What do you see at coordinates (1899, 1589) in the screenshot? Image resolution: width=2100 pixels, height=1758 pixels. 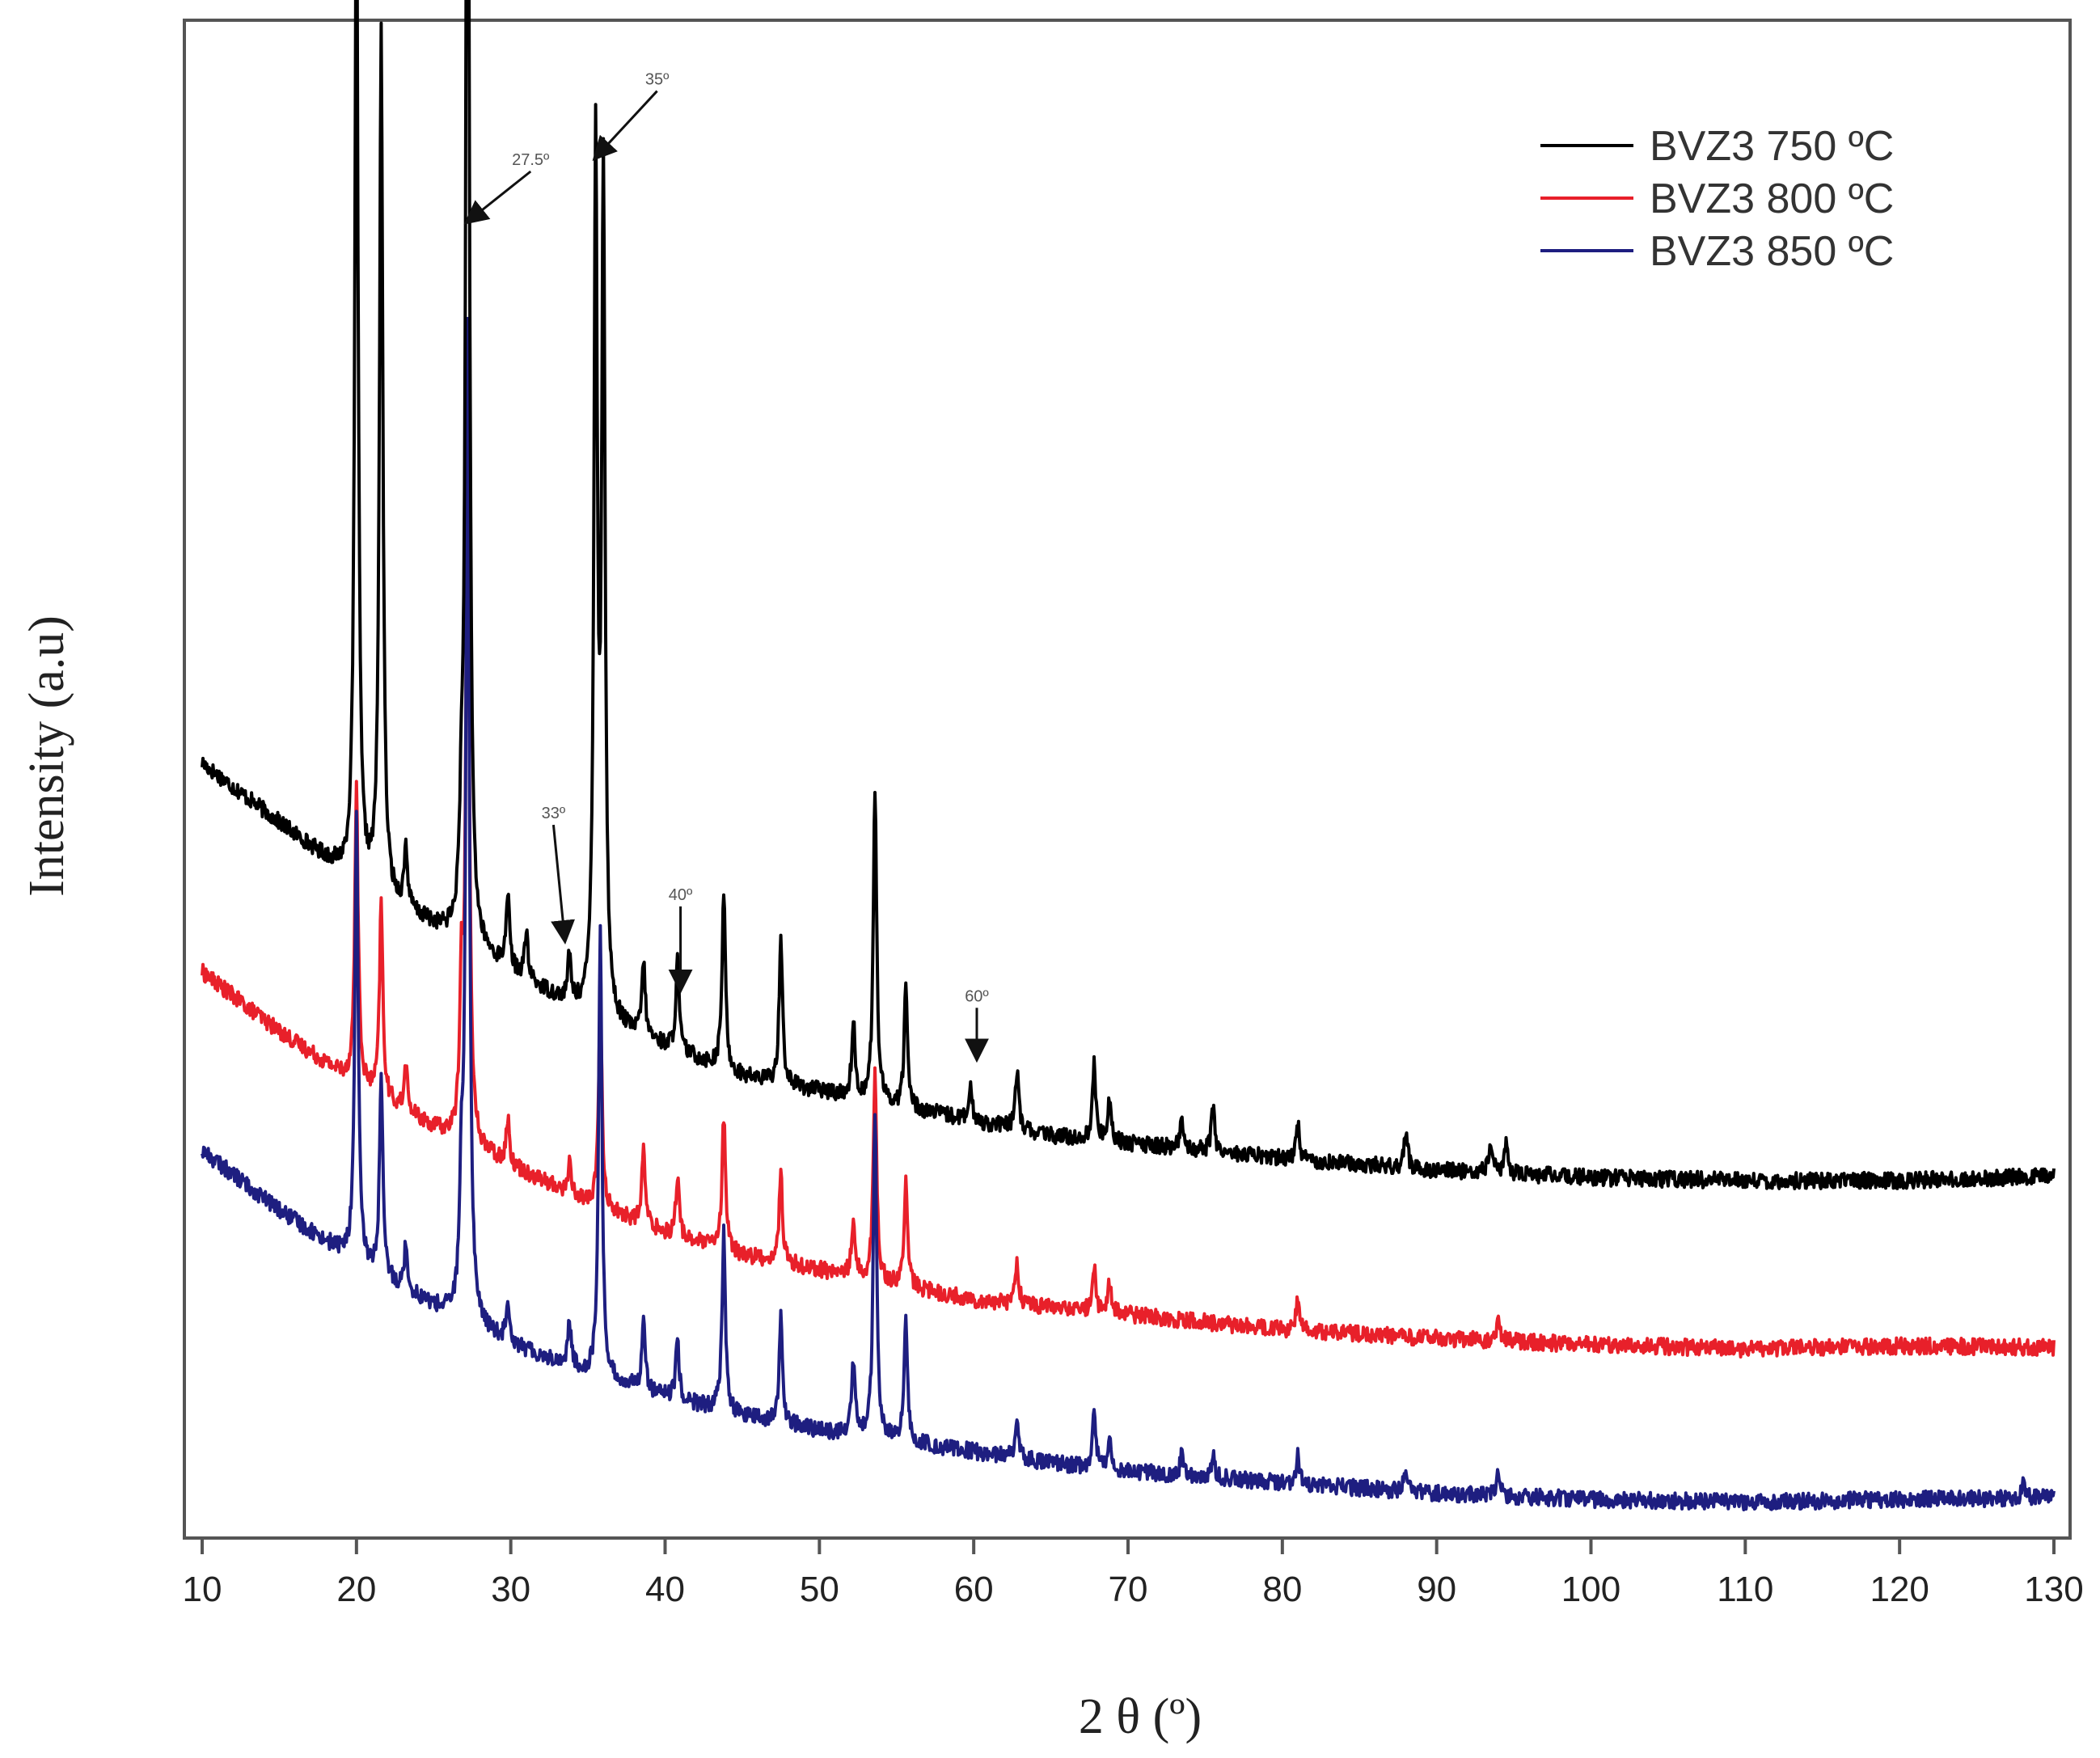 I see `x-tick-label-120: 120` at bounding box center [1899, 1589].